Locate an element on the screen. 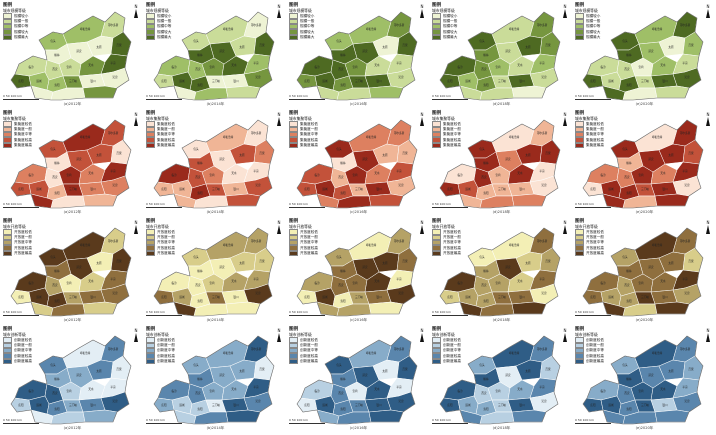  place-label: 吴忠 is located at coordinates (115, 77).